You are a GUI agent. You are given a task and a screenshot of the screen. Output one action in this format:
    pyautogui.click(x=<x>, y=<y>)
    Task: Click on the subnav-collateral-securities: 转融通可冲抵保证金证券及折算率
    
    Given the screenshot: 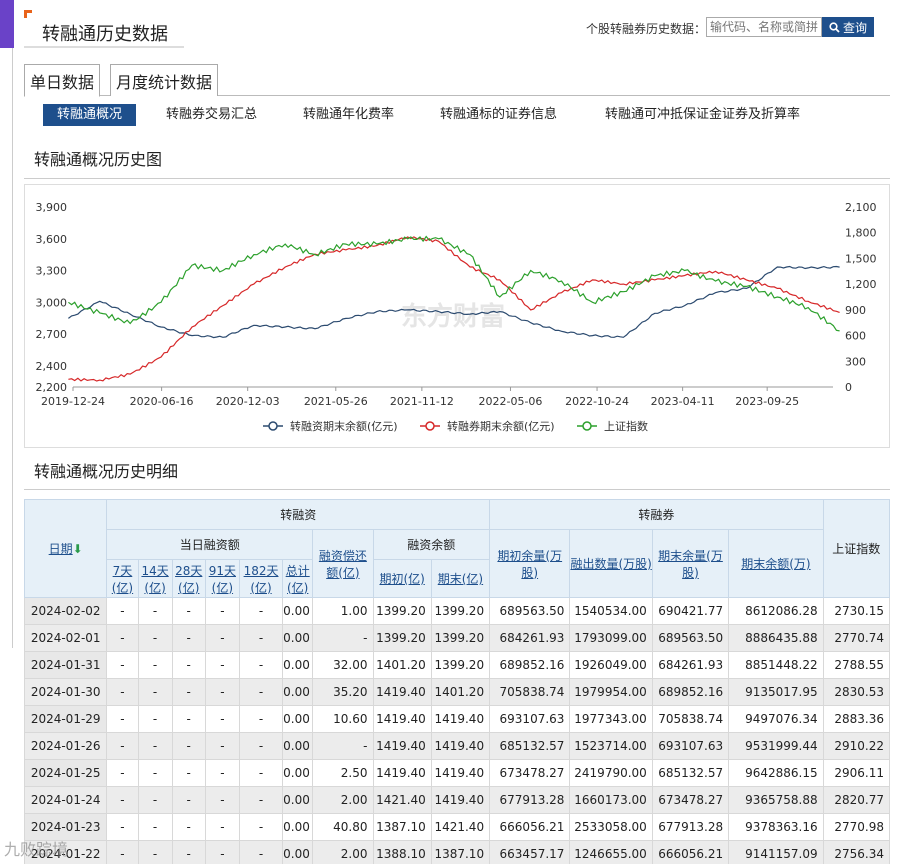 What is the action you would take?
    pyautogui.click(x=703, y=114)
    